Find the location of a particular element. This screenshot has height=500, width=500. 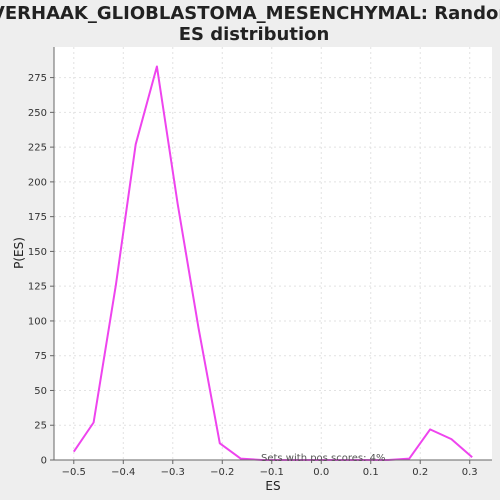

x-tick-label: −0.3 is located at coordinates (173, 472).